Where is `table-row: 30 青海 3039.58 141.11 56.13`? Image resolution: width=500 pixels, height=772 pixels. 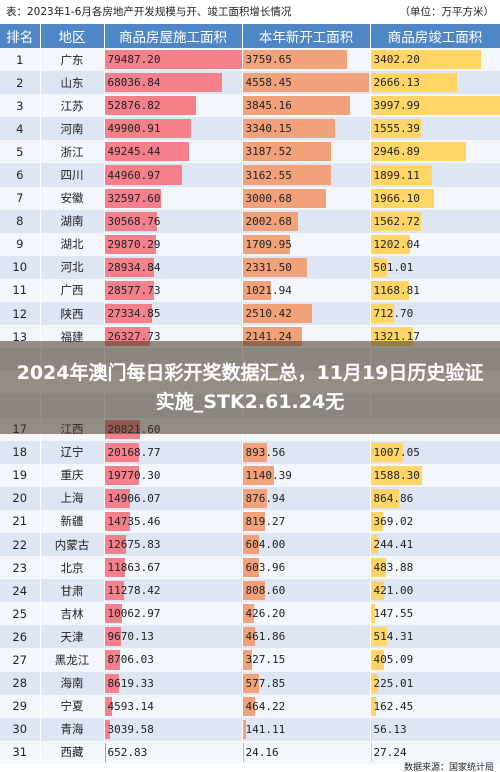
table-row: 30 青海 3039.58 141.11 56.13 is located at coordinates (250, 729).